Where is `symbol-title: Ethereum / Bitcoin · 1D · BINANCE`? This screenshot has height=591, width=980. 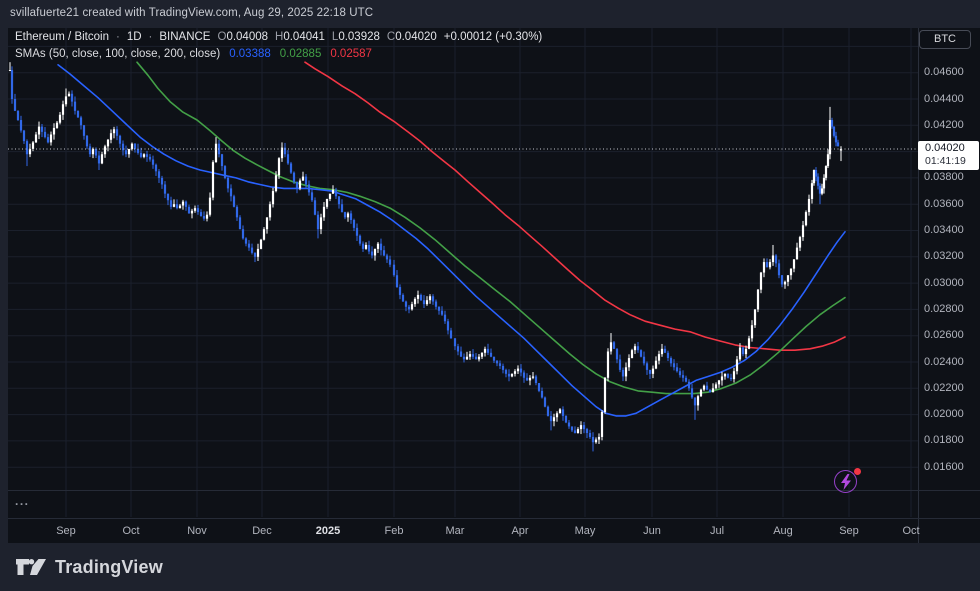 symbol-title: Ethereum / Bitcoin · 1D · BINANCE is located at coordinates (113, 37).